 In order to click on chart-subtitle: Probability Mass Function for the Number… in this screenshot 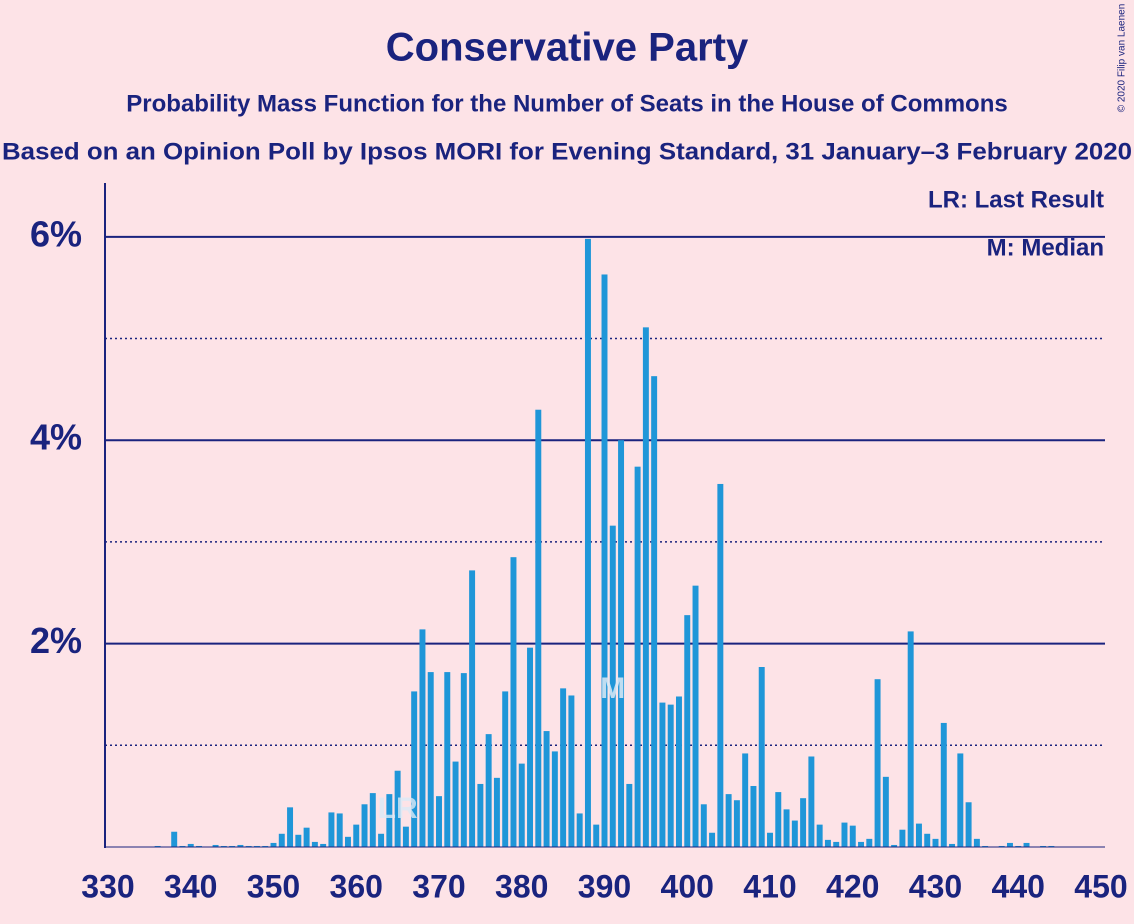, I will do `click(566, 103)`.